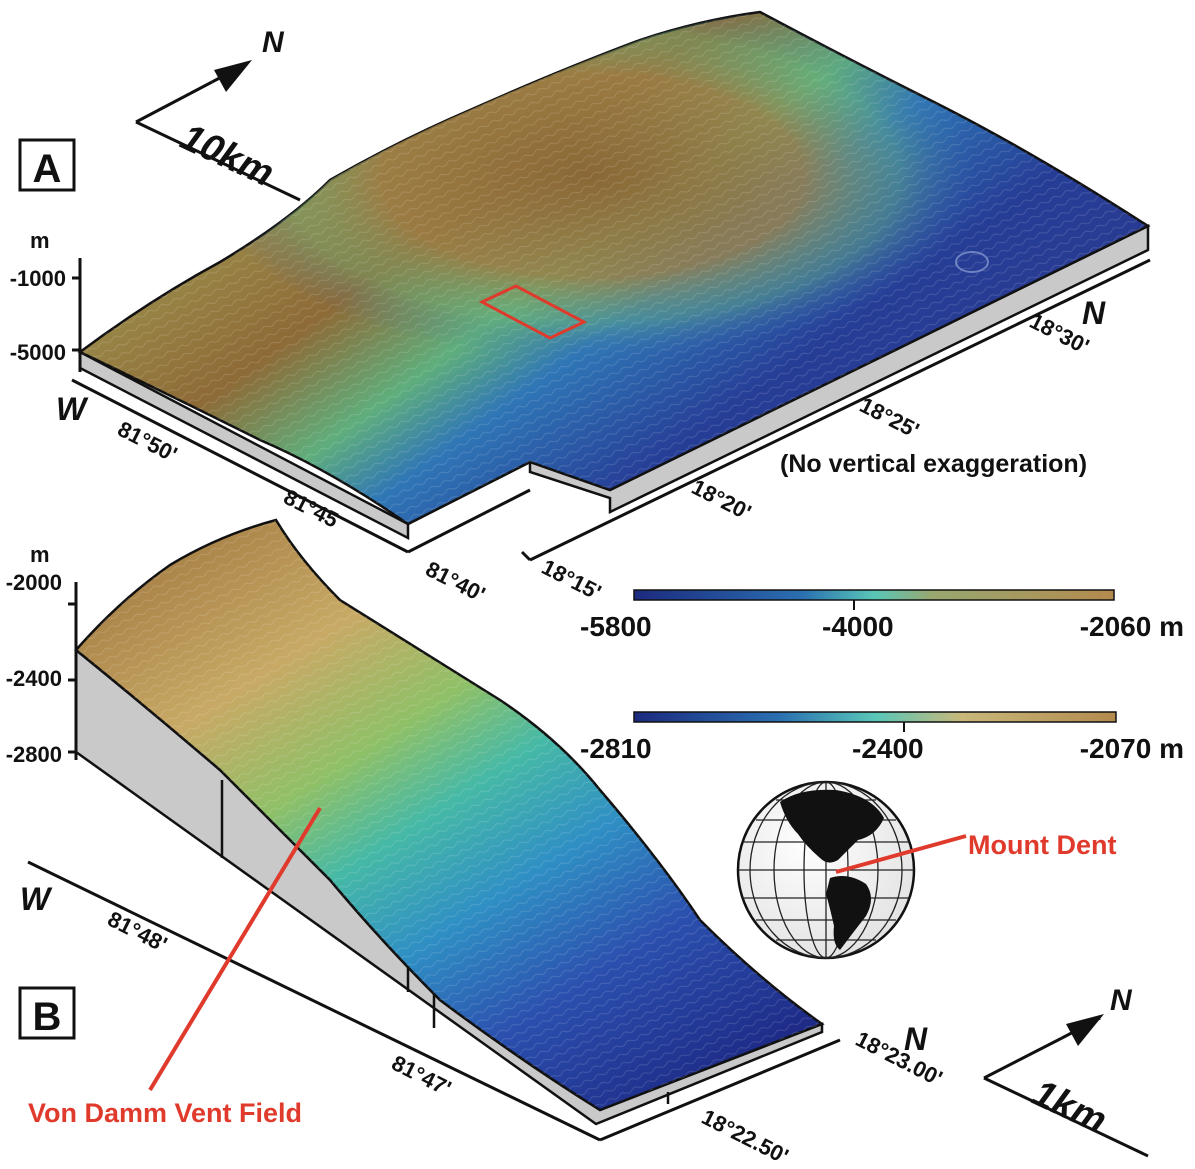 The width and height of the screenshot is (1195, 1169). Describe the element at coordinates (47, 1017) in the screenshot. I see `panel-b-label: B` at that location.